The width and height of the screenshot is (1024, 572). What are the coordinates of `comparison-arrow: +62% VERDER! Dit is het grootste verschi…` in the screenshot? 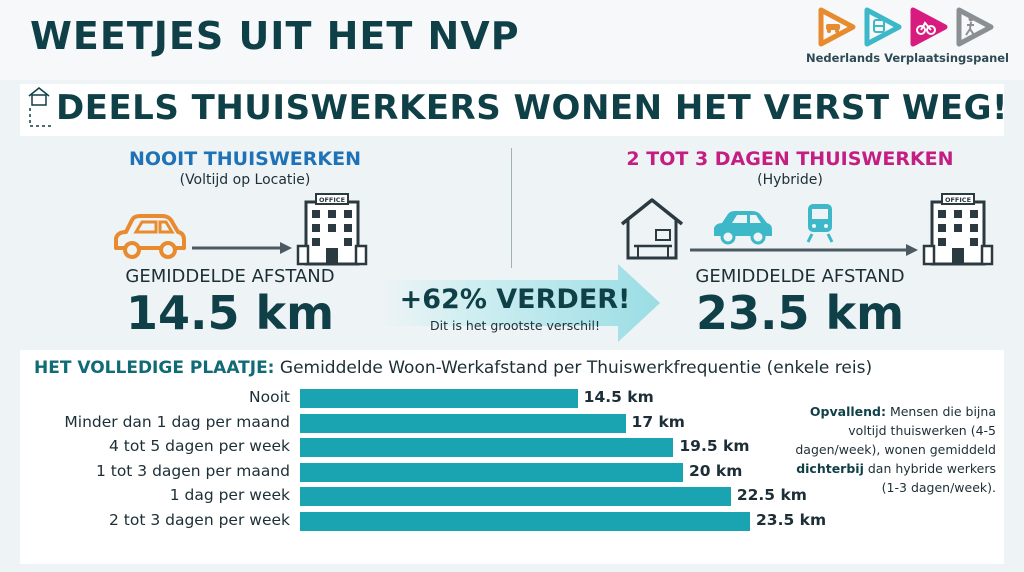 It's located at (521, 303).